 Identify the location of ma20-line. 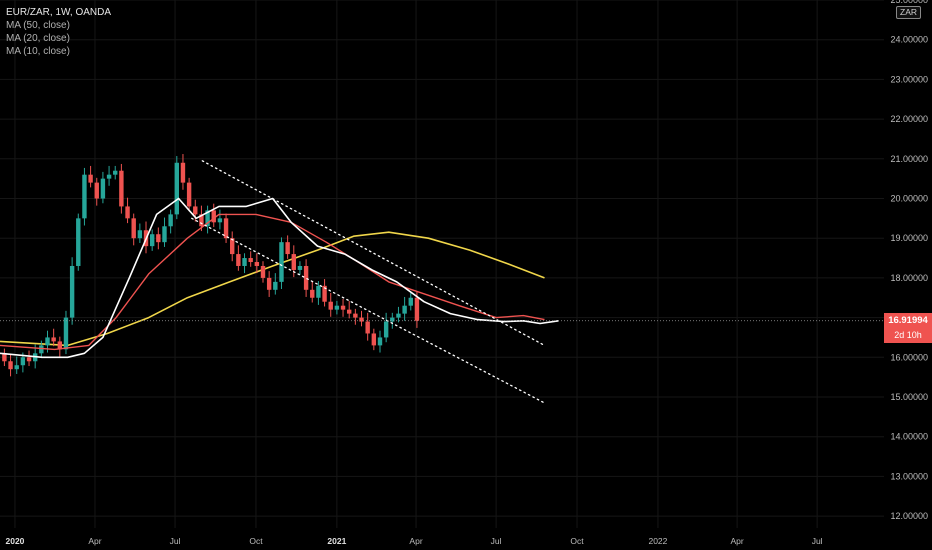
(272, 282).